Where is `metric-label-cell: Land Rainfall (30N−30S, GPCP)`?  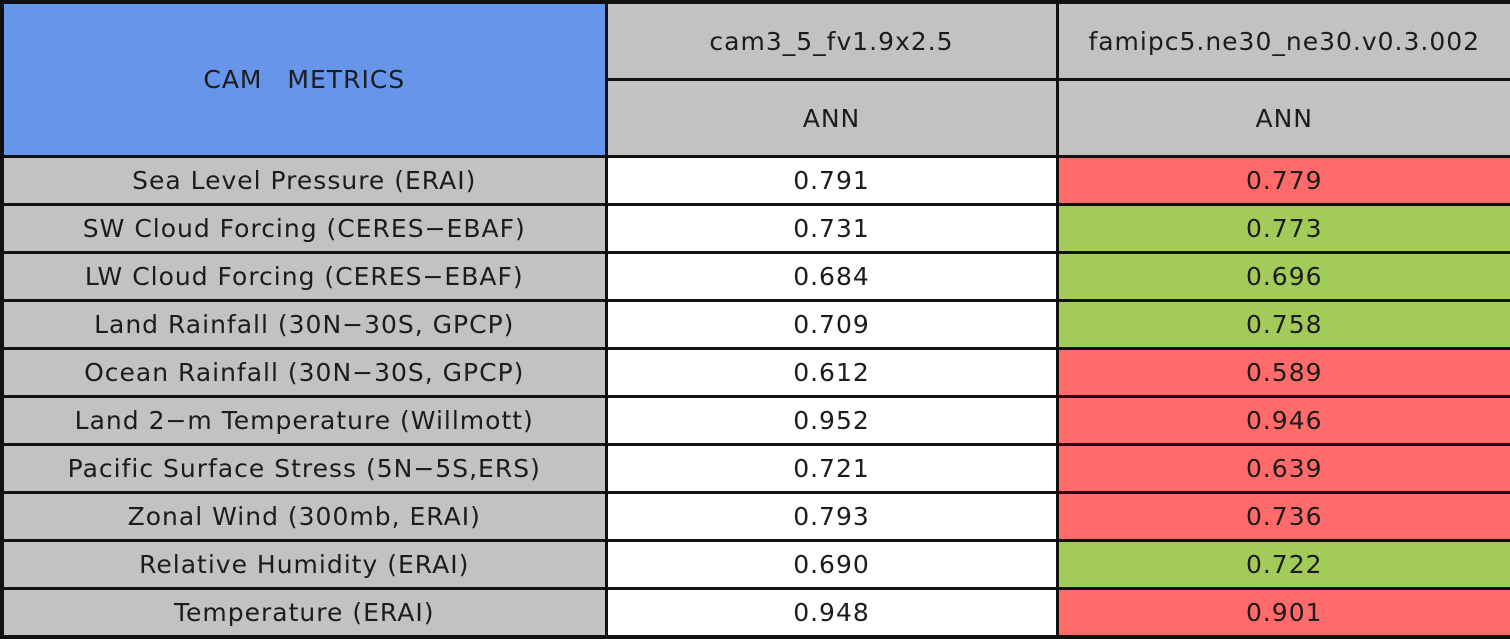
metric-label-cell: Land Rainfall (30N−30S, GPCP) is located at coordinates (304, 324).